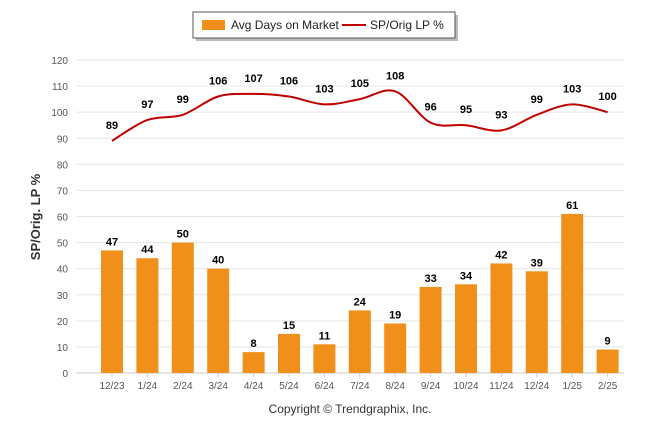  What do you see at coordinates (112, 242) in the screenshot?
I see `bar-data-label: 47` at bounding box center [112, 242].